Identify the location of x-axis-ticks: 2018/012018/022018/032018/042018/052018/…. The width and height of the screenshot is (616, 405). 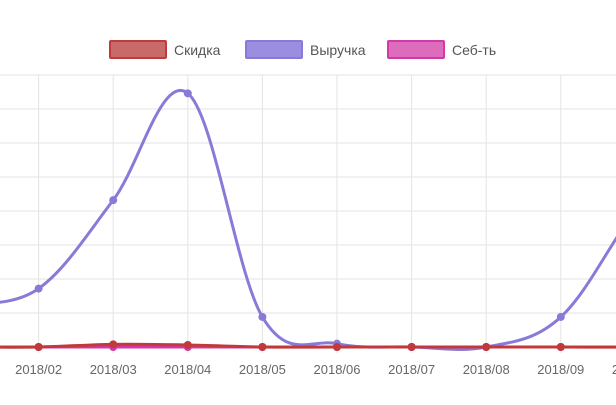
(315, 369).